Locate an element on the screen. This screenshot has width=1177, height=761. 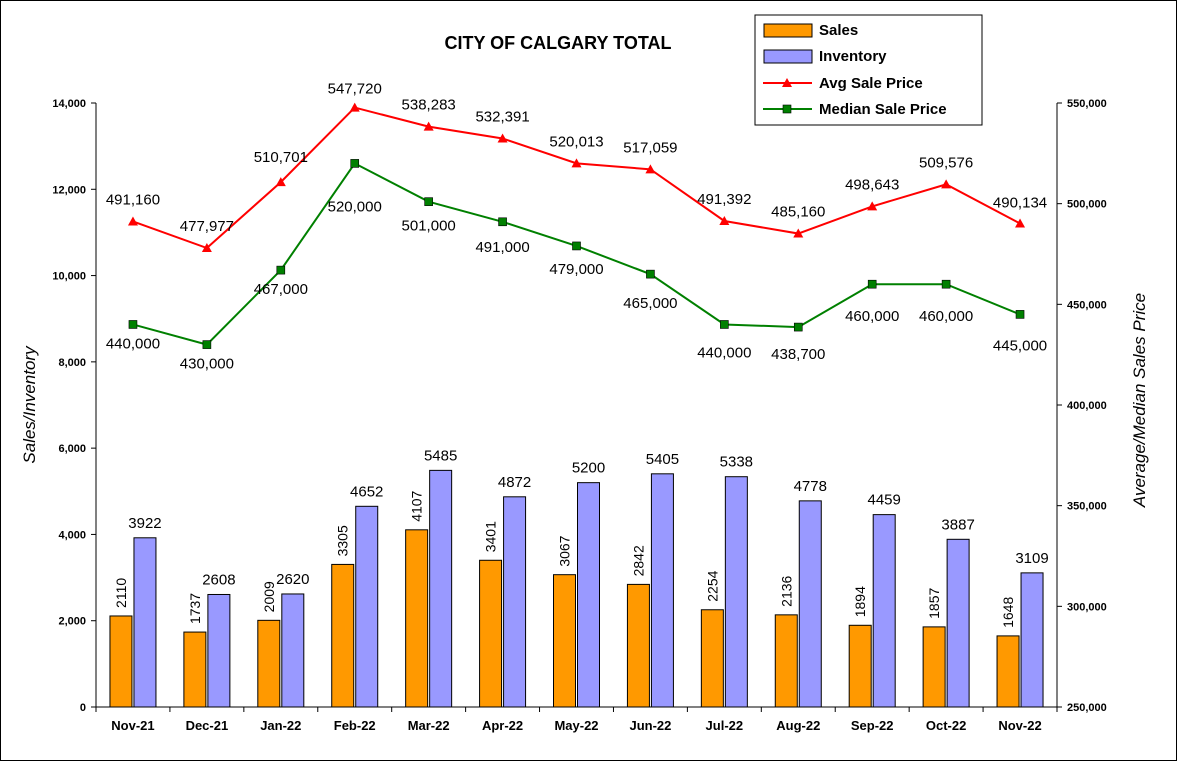
inventory-data-label: 4459 is located at coordinates (884, 500).